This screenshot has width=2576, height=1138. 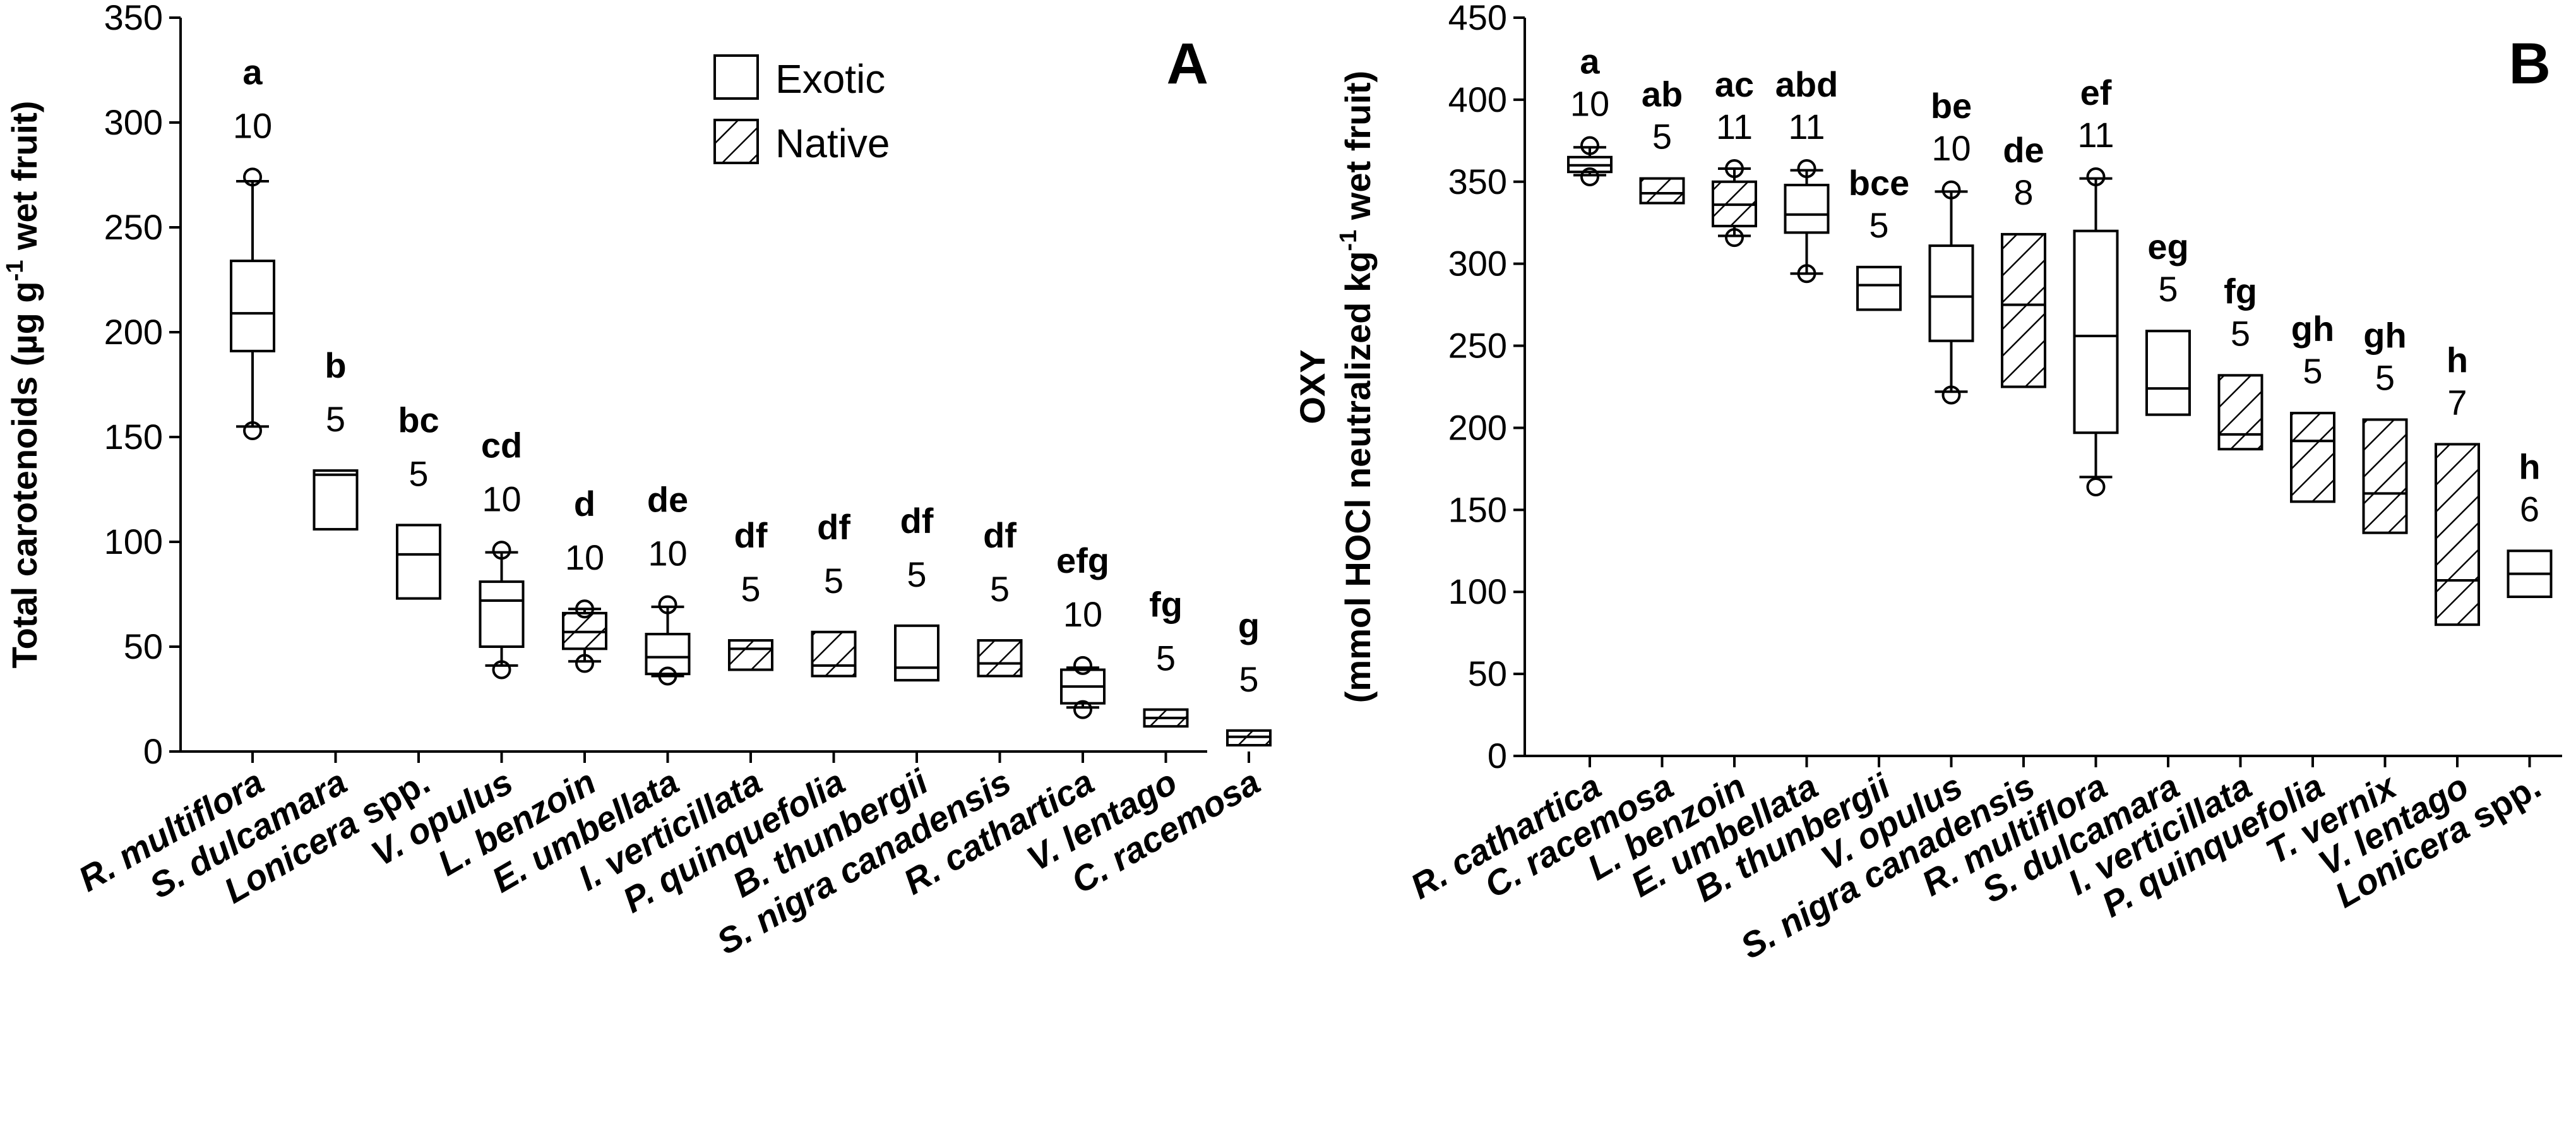 What do you see at coordinates (1477, 181) in the screenshot?
I see `panel-b-y-tick-label: 350` at bounding box center [1477, 181].